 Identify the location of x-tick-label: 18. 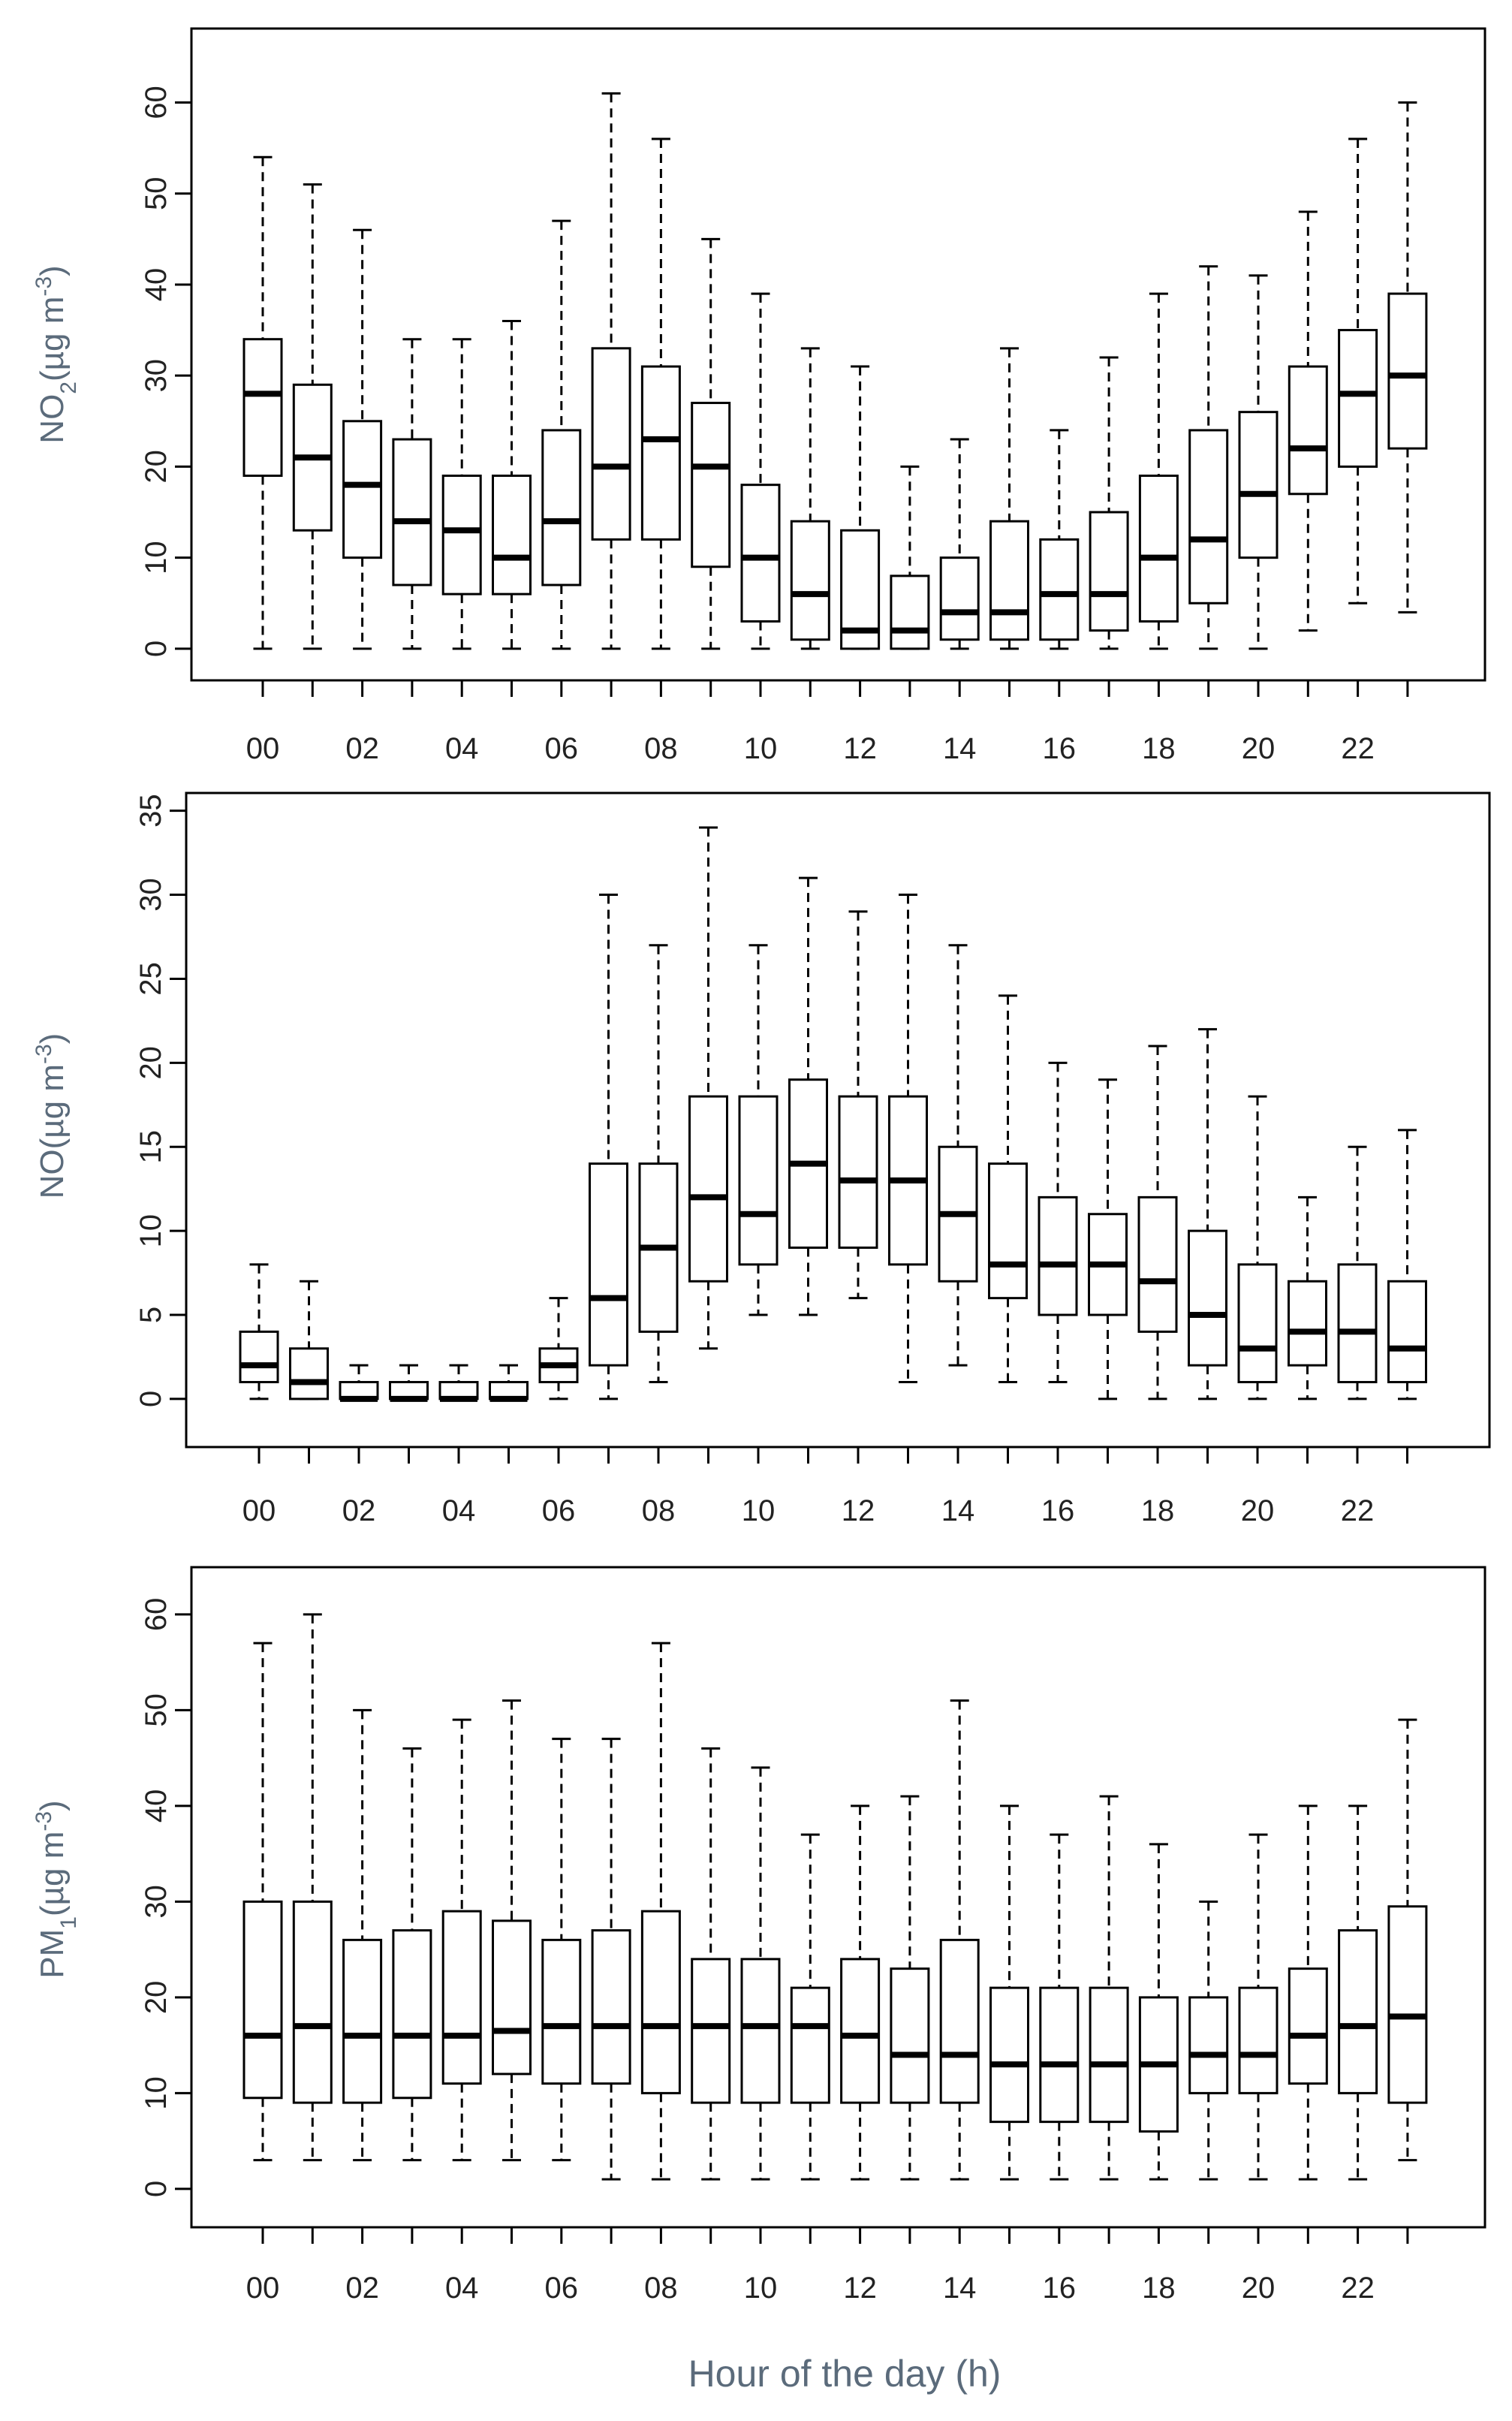
(1159, 2289).